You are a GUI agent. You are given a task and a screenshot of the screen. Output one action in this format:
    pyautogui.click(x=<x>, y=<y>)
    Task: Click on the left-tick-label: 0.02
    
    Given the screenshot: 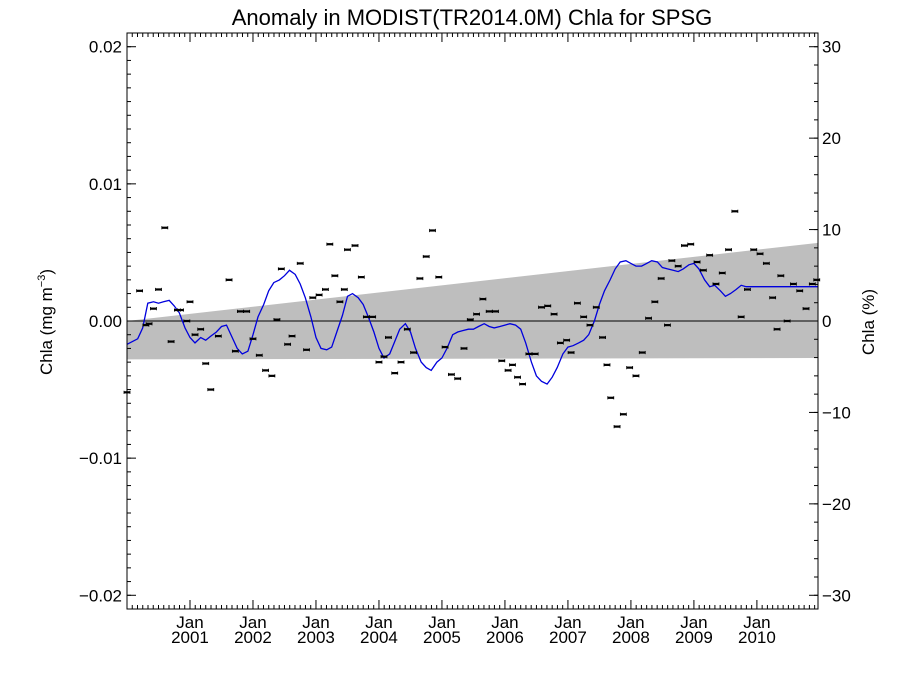 What is the action you would take?
    pyautogui.click(x=105, y=47)
    